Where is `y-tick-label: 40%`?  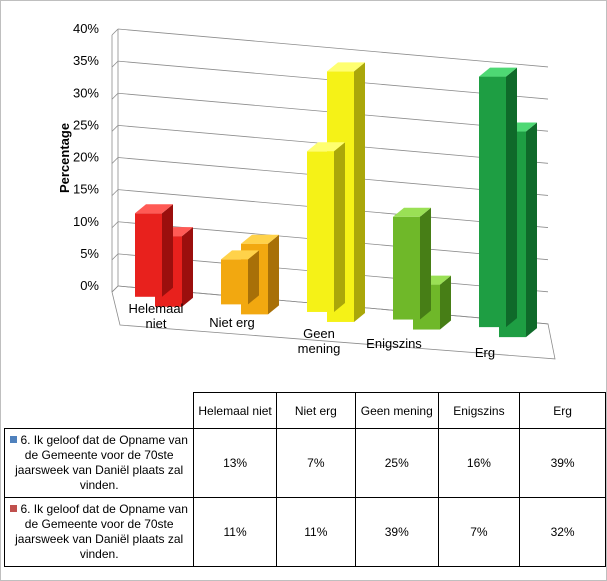
y-tick-label: 40% is located at coordinates (86, 28).